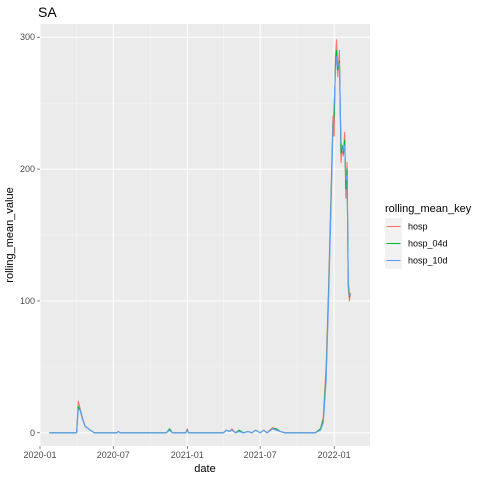 This screenshot has height=485, width=480. I want to click on x-tick-label: 2021-07, so click(260, 455).